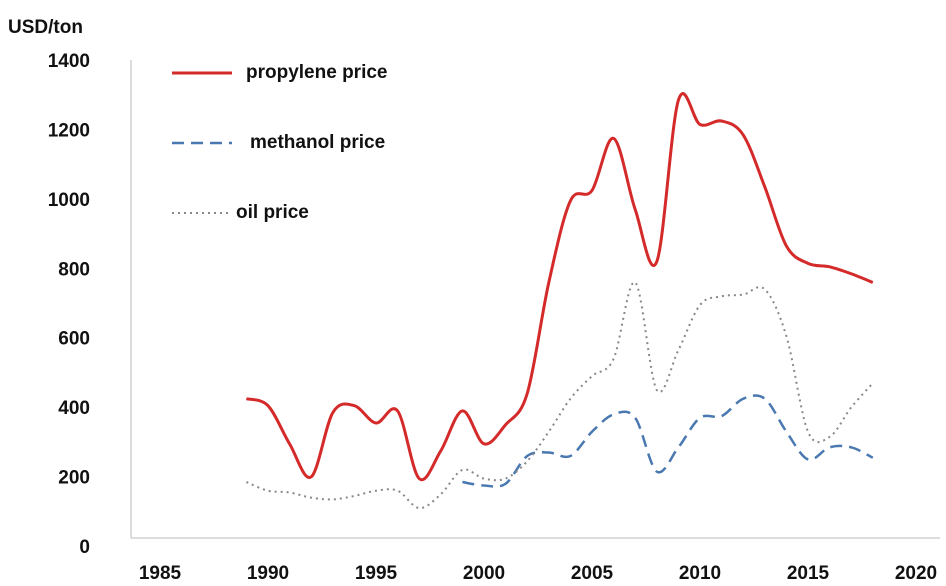 This screenshot has height=586, width=946. Describe the element at coordinates (916, 573) in the screenshot. I see `x-tick-label: 2020` at that location.